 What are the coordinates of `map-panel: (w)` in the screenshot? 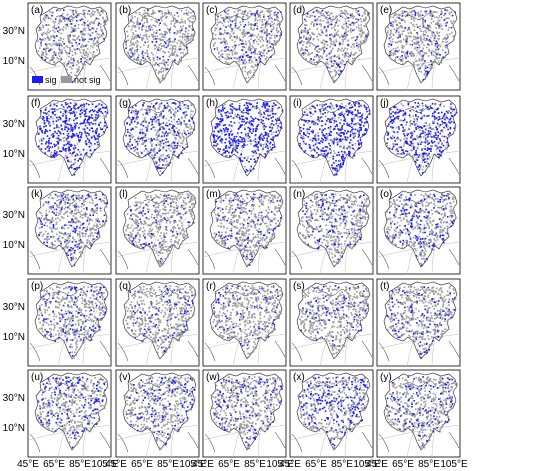 It's located at (244, 413).